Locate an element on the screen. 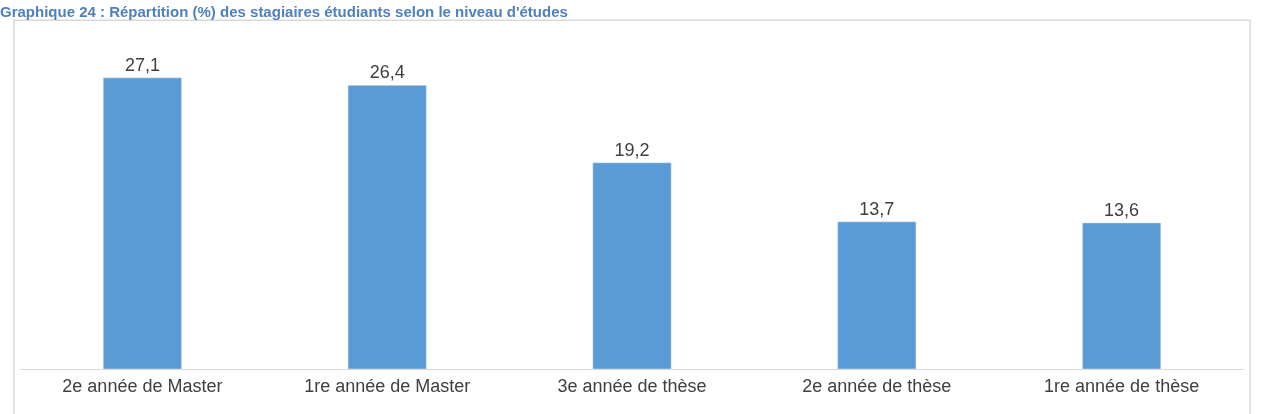 This screenshot has width=1264, height=414. data-label: 19,2 is located at coordinates (632, 149).